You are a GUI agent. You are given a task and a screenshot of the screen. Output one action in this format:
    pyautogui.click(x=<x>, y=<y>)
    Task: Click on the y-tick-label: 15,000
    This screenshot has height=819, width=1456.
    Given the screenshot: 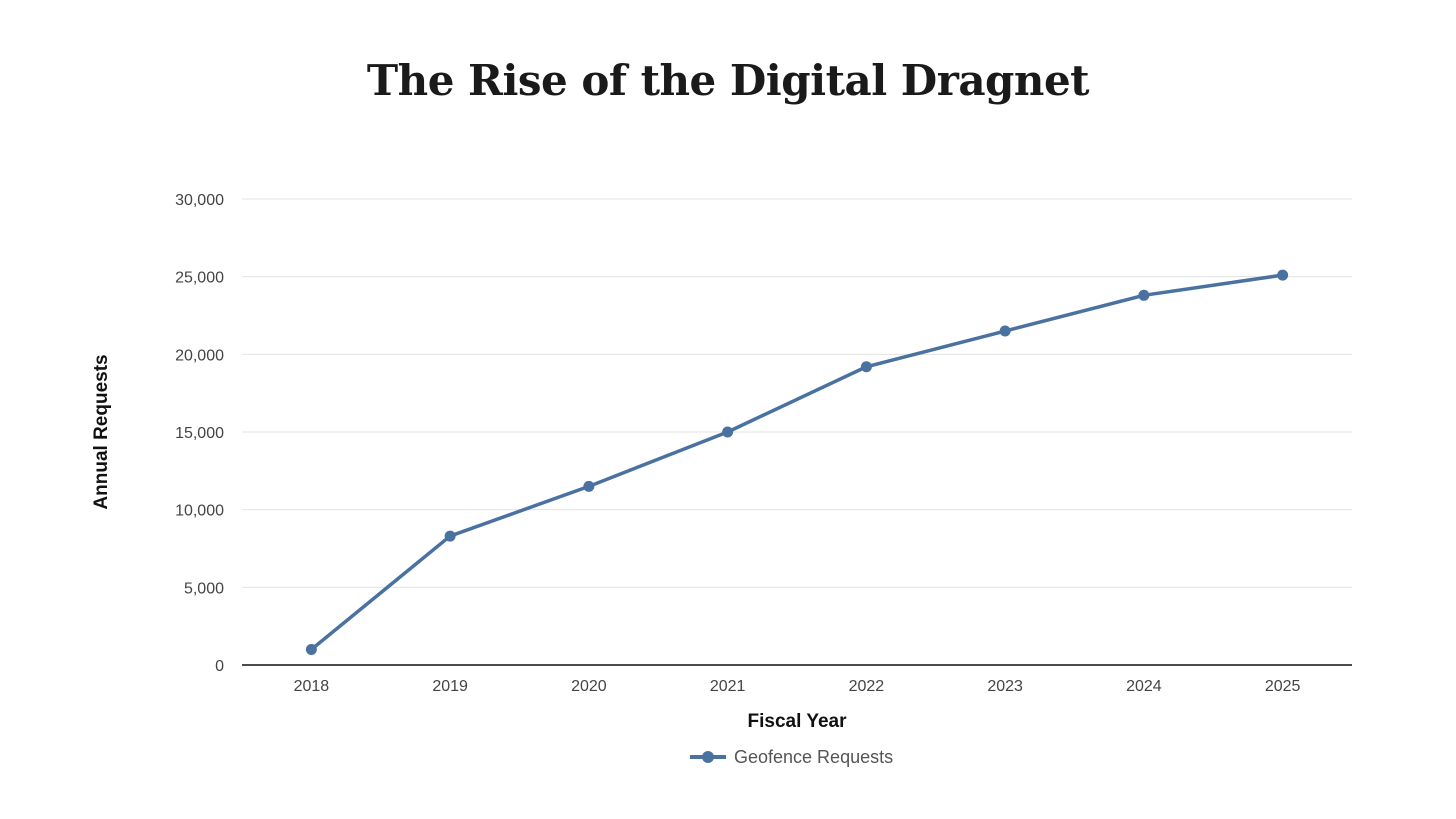 What is the action you would take?
    pyautogui.click(x=199, y=433)
    